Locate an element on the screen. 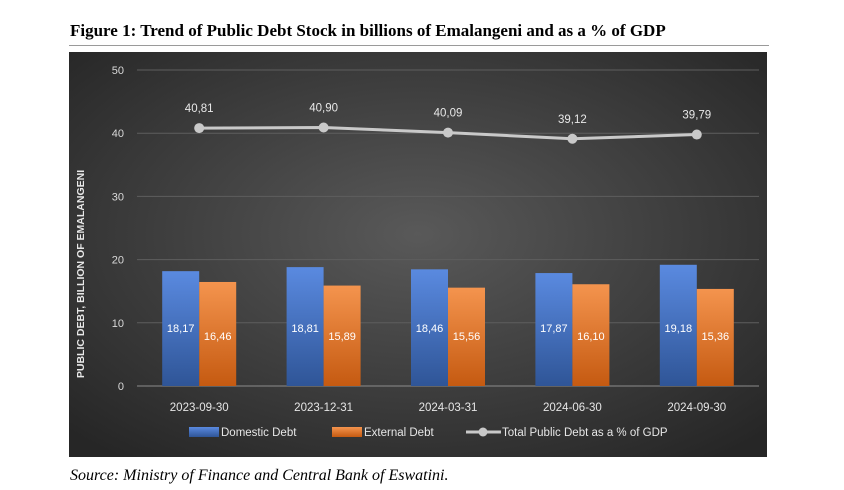 The image size is (844, 490). x-tick-label: 2023-12-31 is located at coordinates (323, 408).